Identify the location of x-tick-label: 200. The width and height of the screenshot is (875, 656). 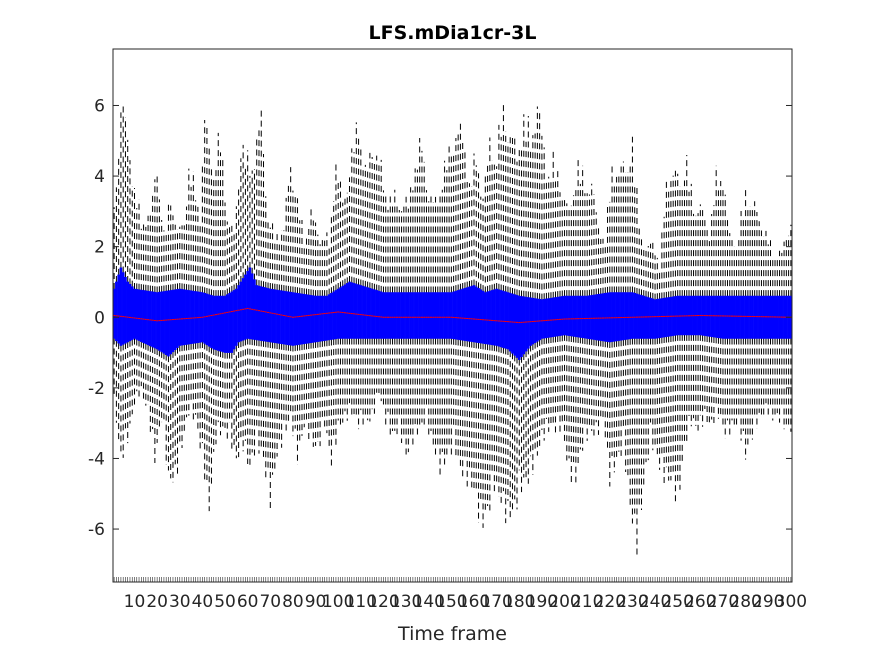
(564, 602).